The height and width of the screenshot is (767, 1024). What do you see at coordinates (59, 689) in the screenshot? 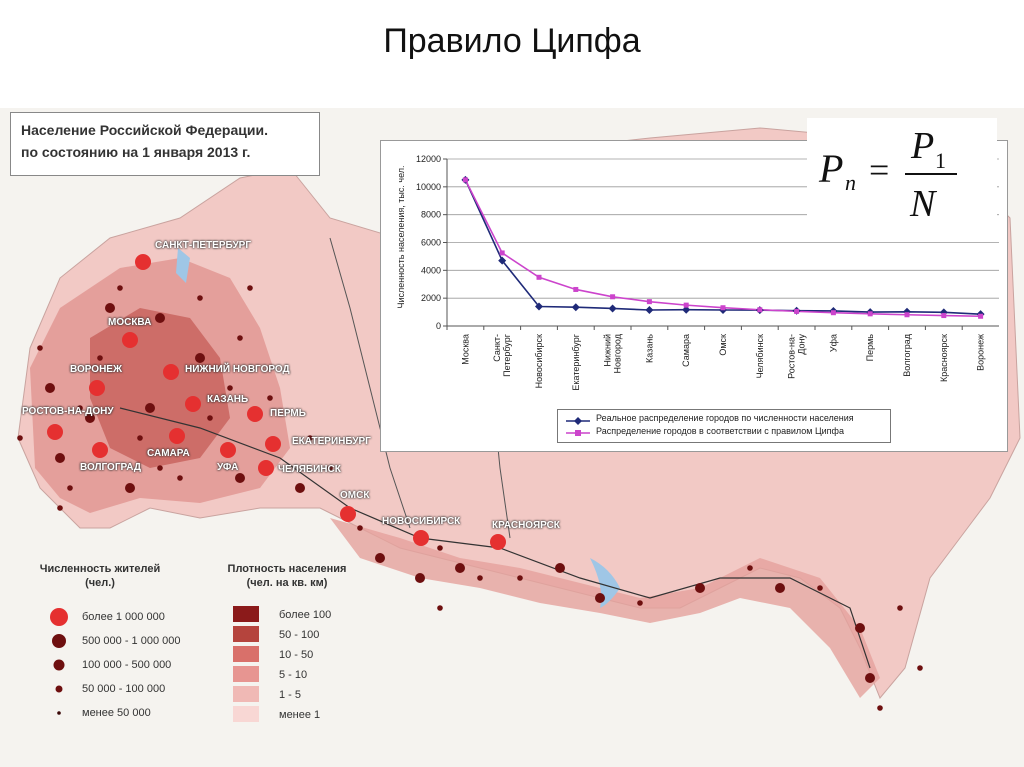
I see `legend-symbol-50k-100k` at bounding box center [59, 689].